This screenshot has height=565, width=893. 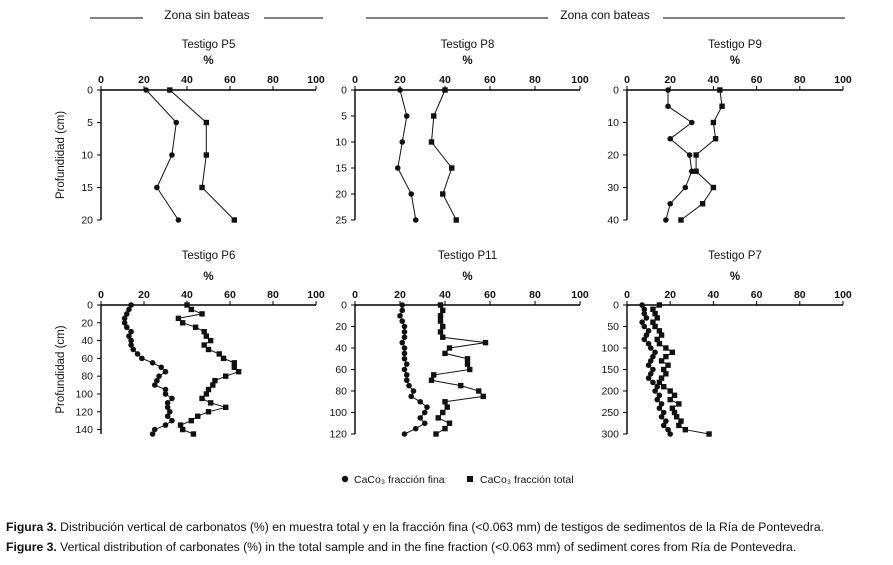 What do you see at coordinates (527, 480) in the screenshot?
I see `legend-total-label: CaCo₃ fracción total` at bounding box center [527, 480].